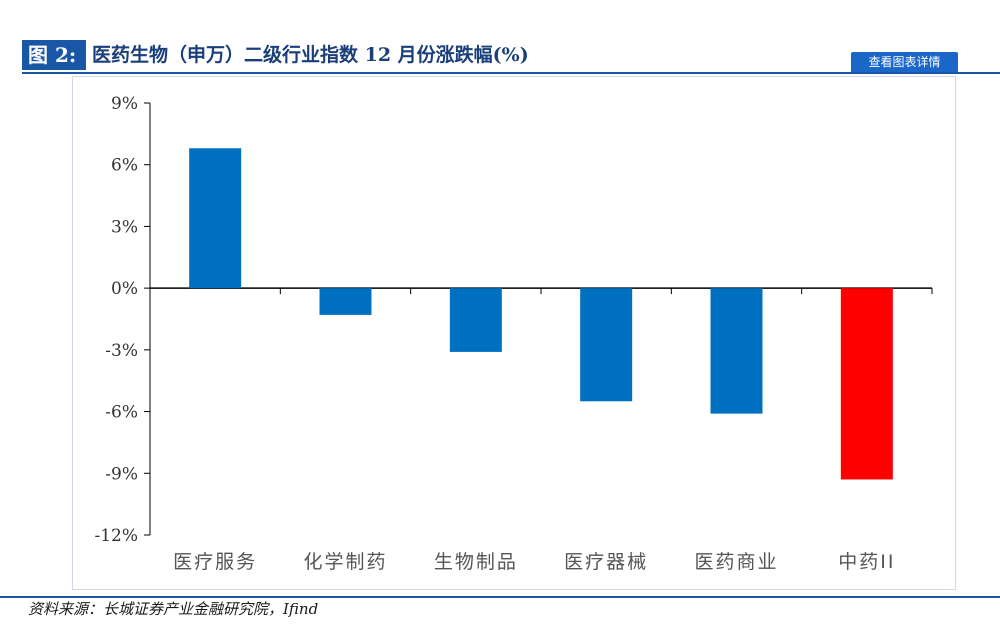  I want to click on y-tick-label: -9%, so click(121, 474).